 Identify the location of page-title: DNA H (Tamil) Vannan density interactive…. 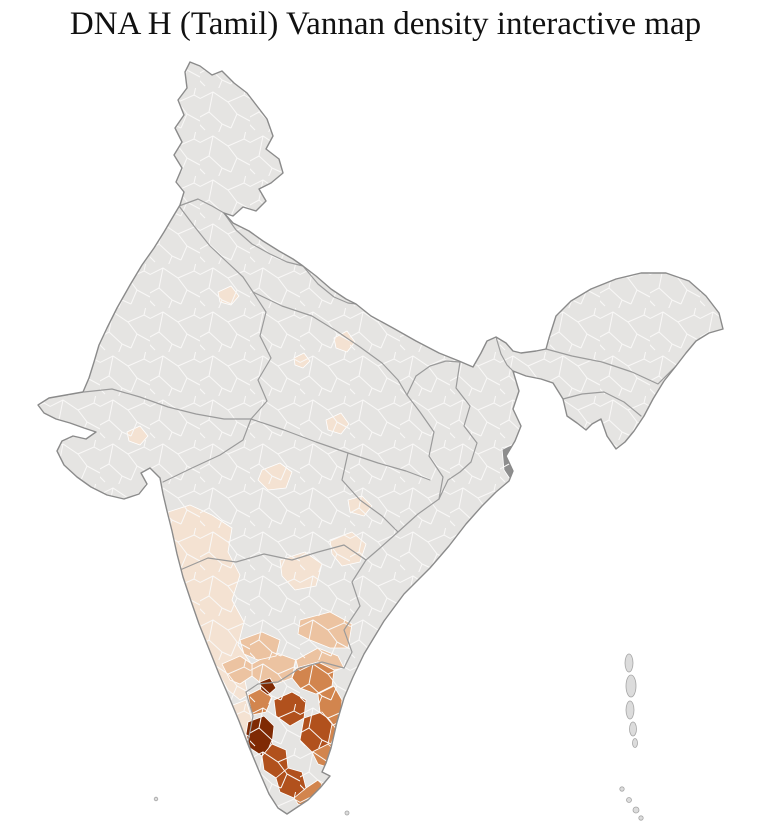
(385, 24).